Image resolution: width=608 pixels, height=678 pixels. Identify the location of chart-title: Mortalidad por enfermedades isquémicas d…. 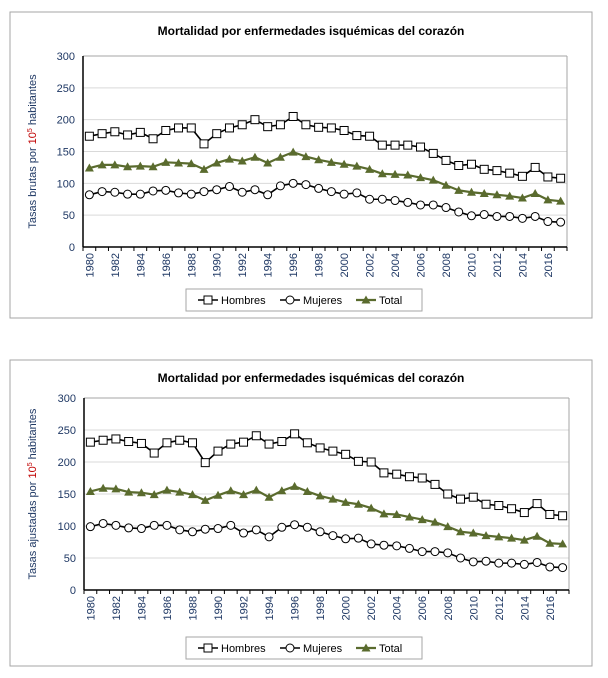
(311, 31).